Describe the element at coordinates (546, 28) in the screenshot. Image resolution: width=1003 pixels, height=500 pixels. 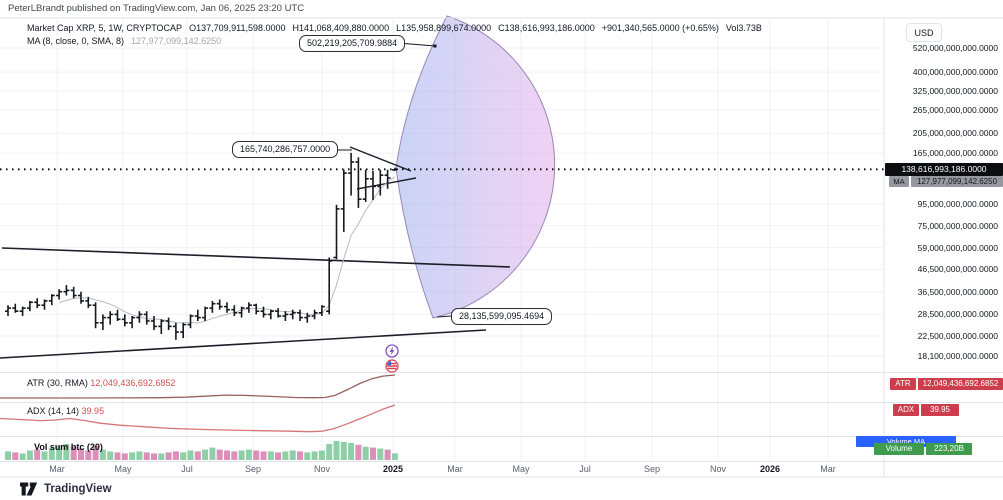
I see `ohlc-close: C138,616,993,186.0000` at that location.